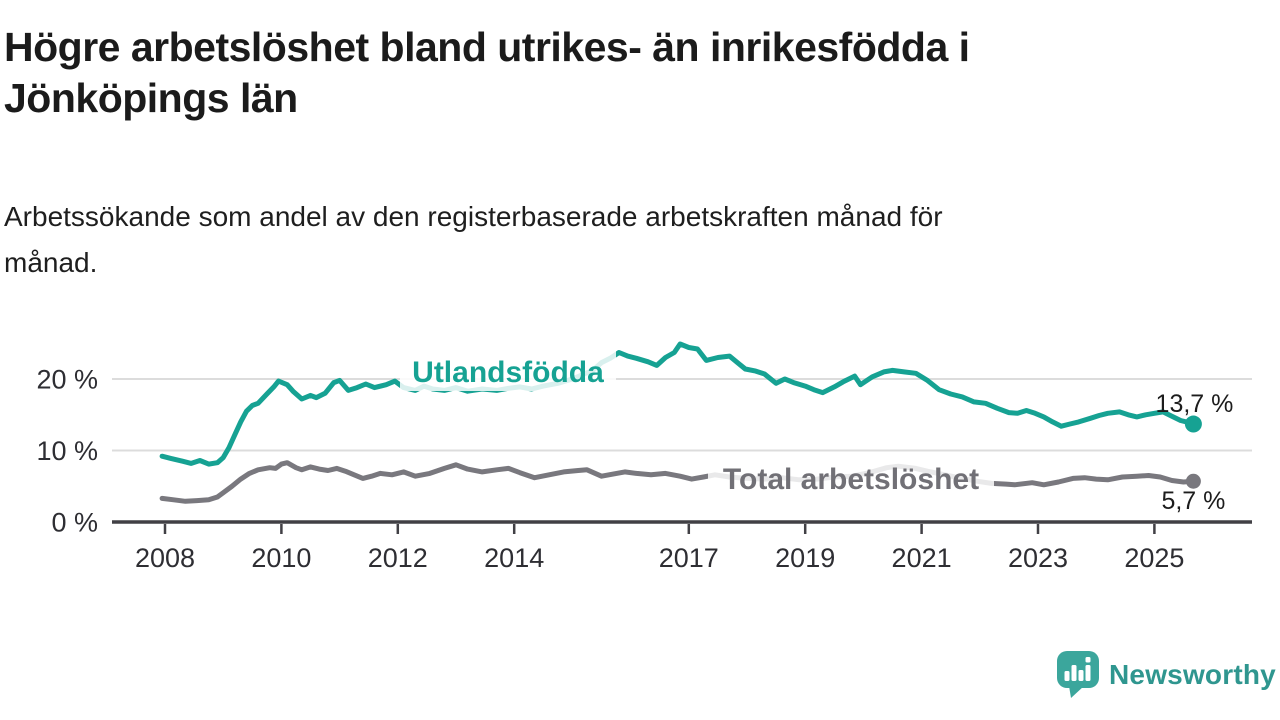 The width and height of the screenshot is (1280, 720). Describe the element at coordinates (682, 415) in the screenshot. I see `gridlines` at that location.